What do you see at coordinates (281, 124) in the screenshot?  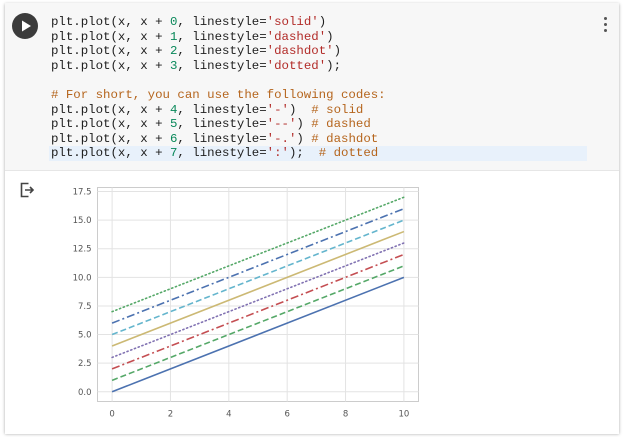 I see `code-token: '--'` at bounding box center [281, 124].